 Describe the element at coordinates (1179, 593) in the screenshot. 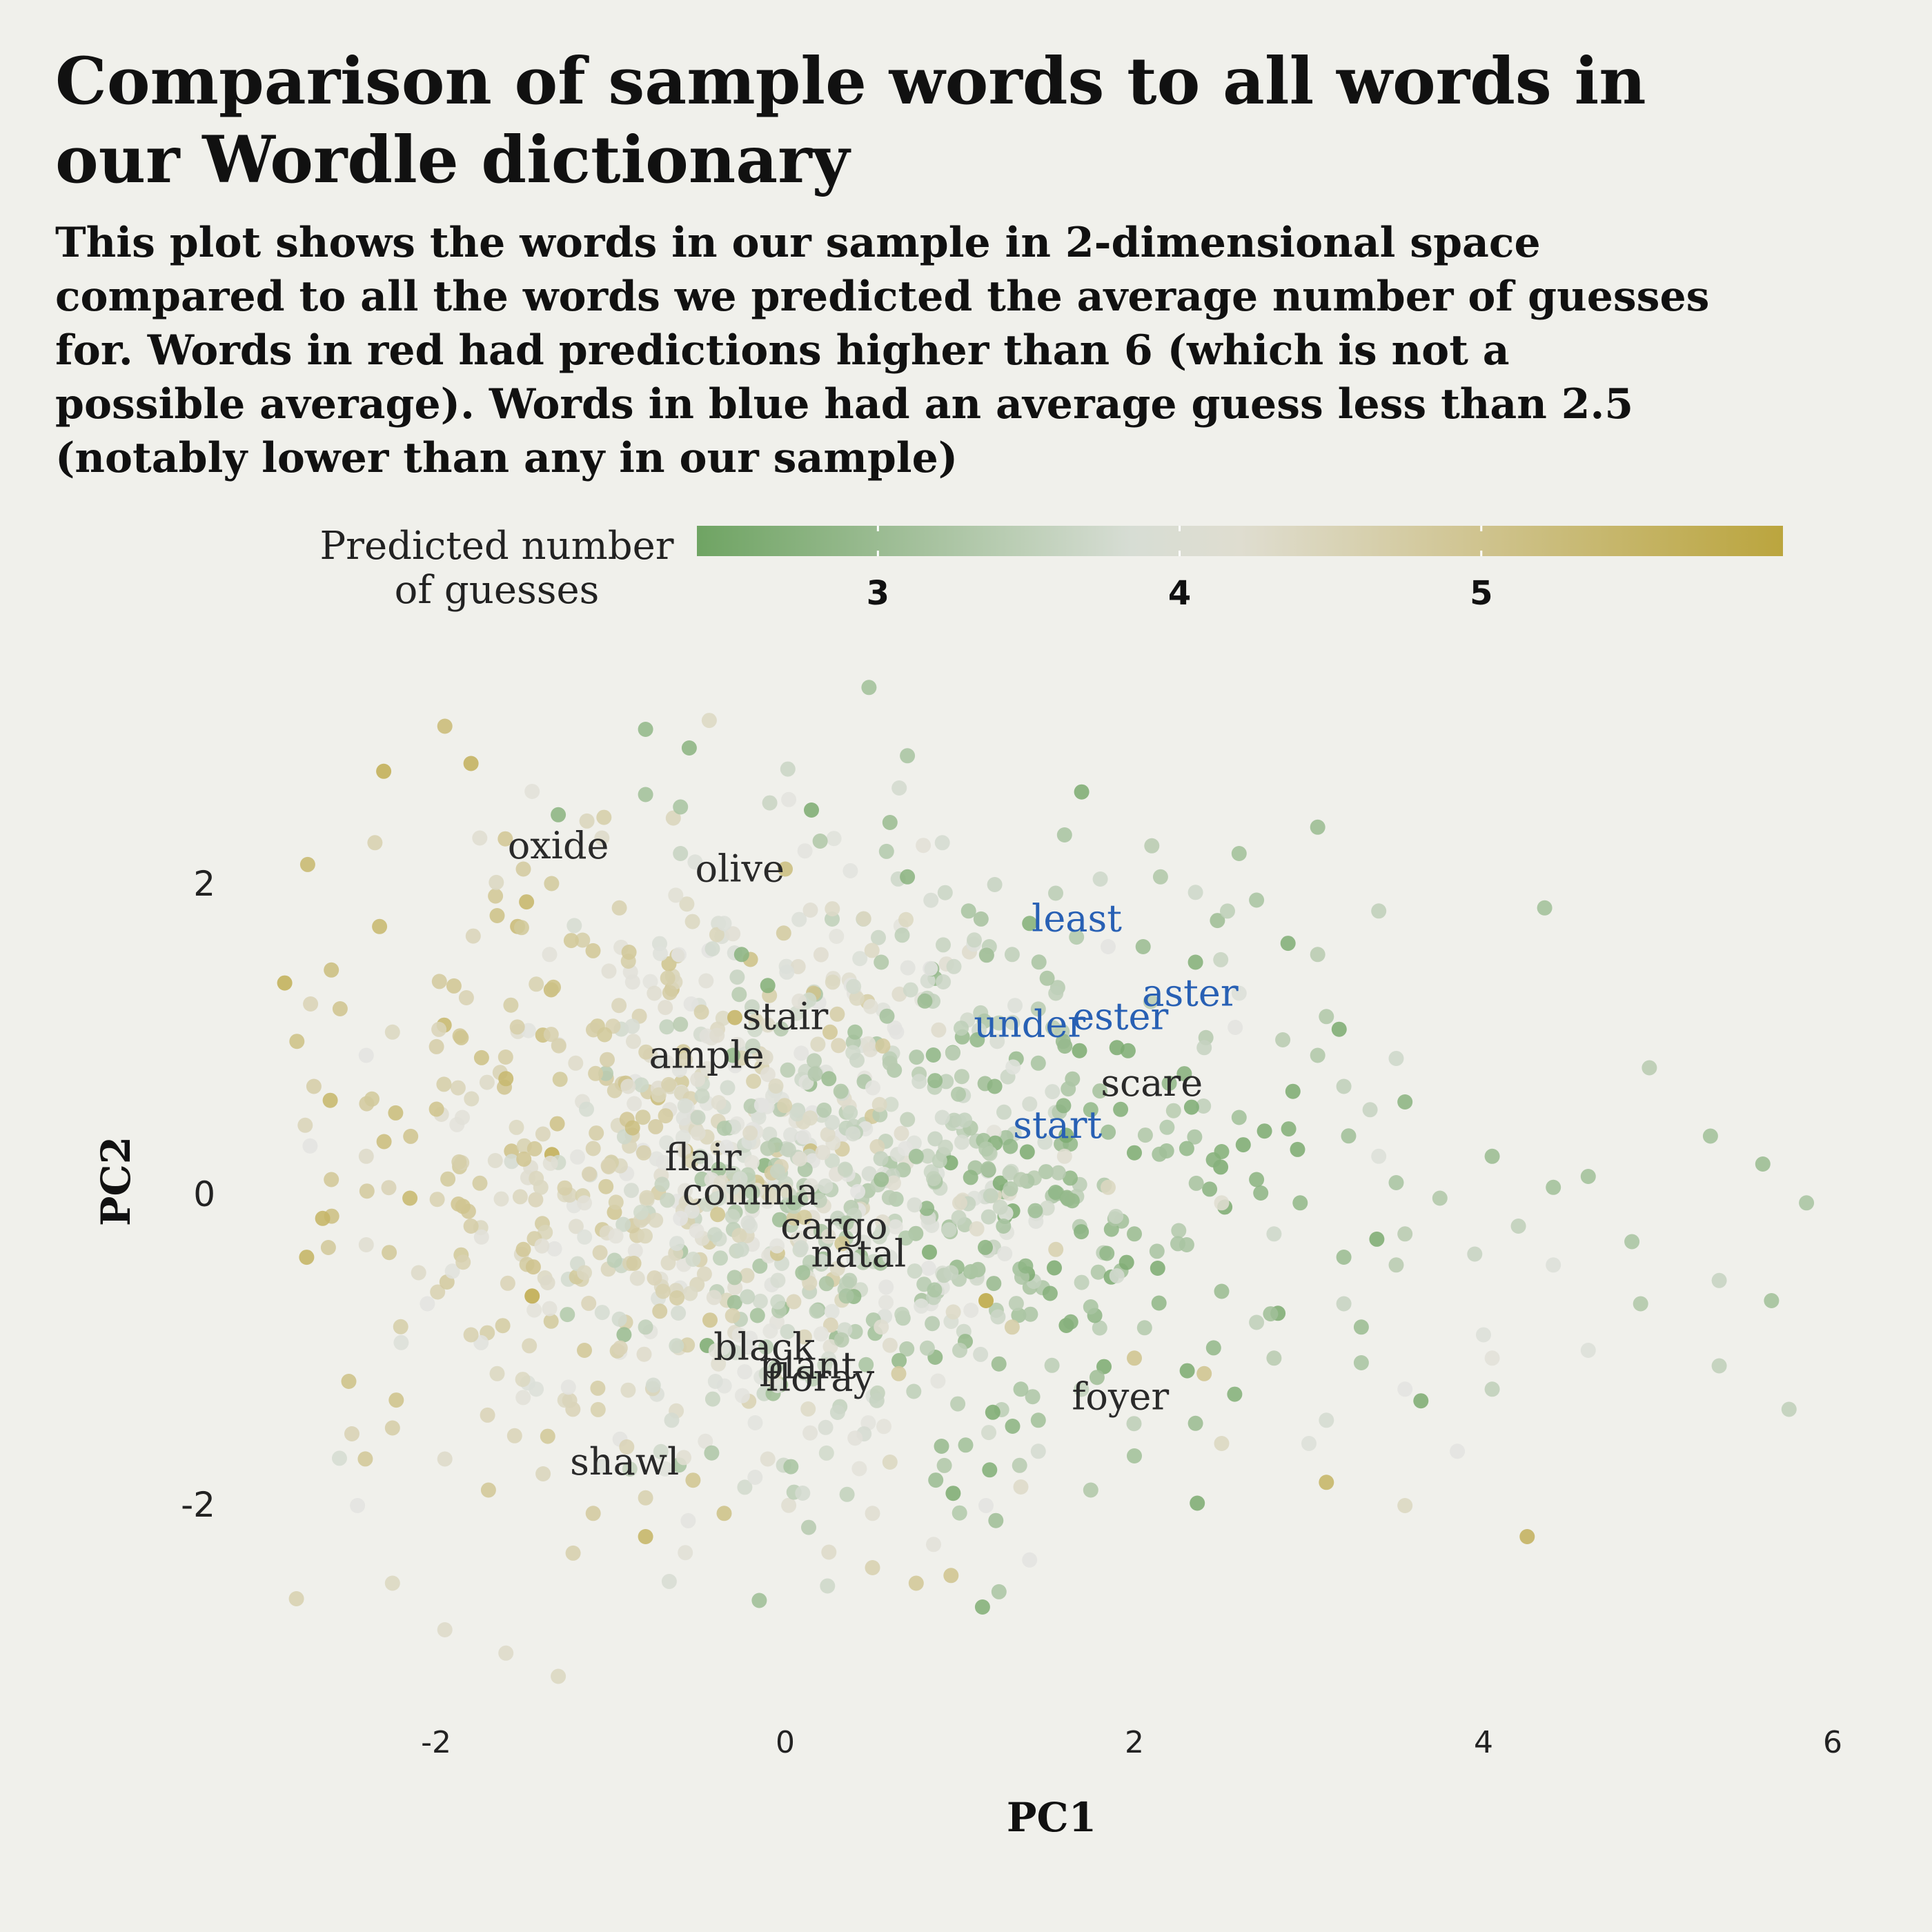

I see `legend-tick-label: 4` at that location.